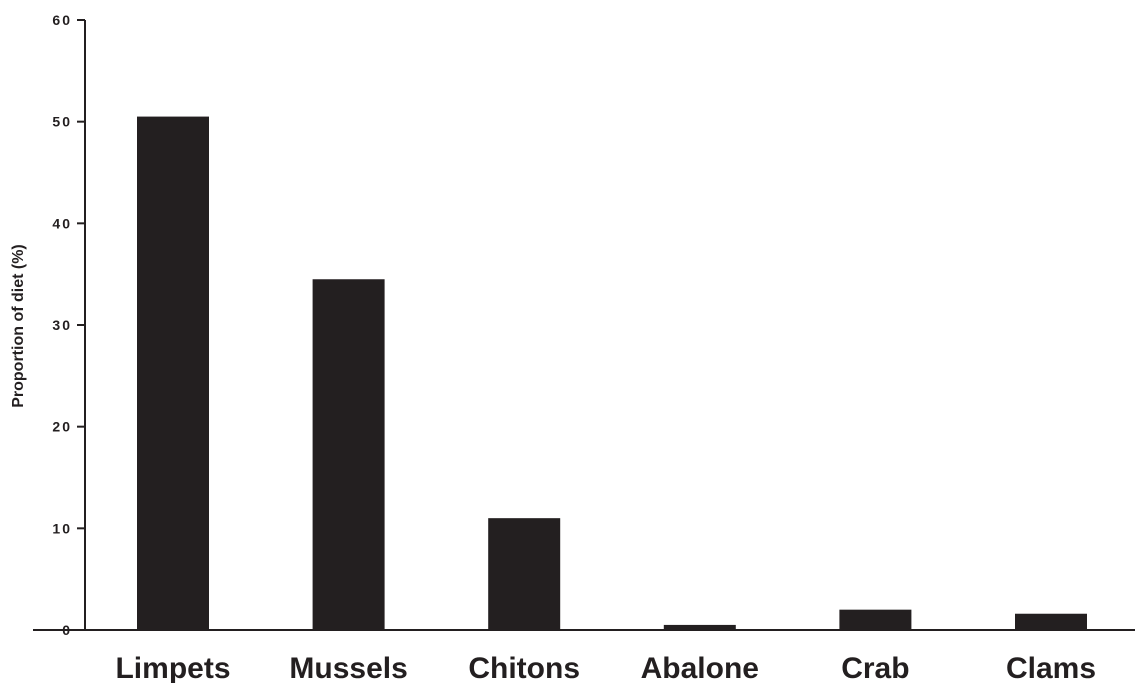 The width and height of the screenshot is (1135, 683). Describe the element at coordinates (700, 667) in the screenshot. I see `x-category-label: Abalone` at that location.